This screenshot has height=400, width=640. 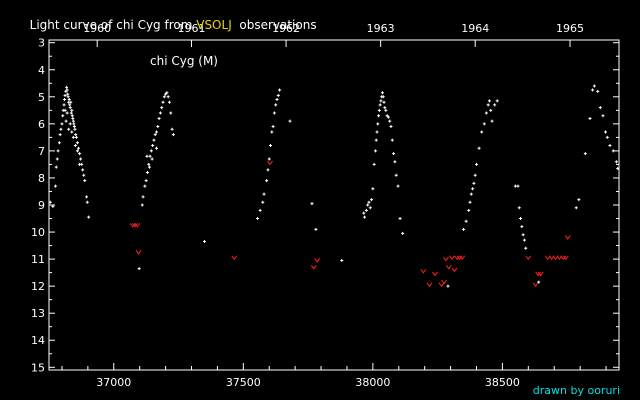 What do you see at coordinates (41, 124) in the screenshot?
I see `y-tick-label: 6` at bounding box center [41, 124].